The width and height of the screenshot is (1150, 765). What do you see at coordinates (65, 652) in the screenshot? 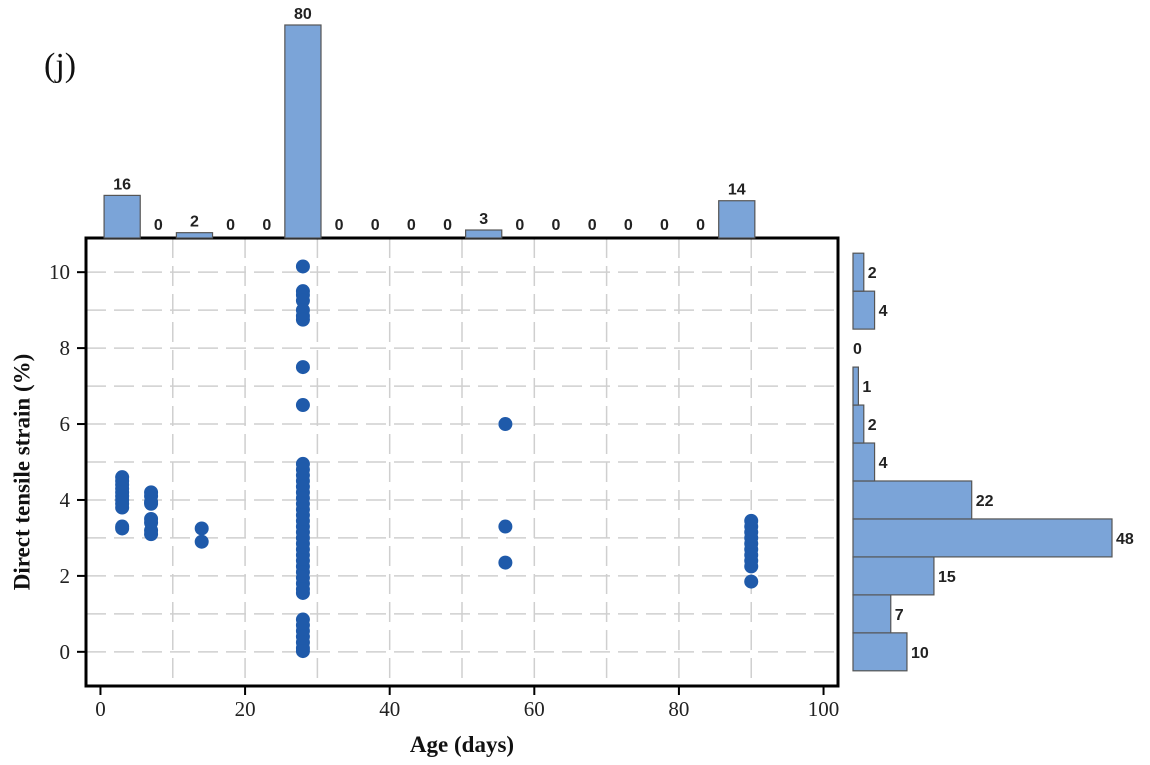
I see `y-tick-label: 0` at bounding box center [65, 652].